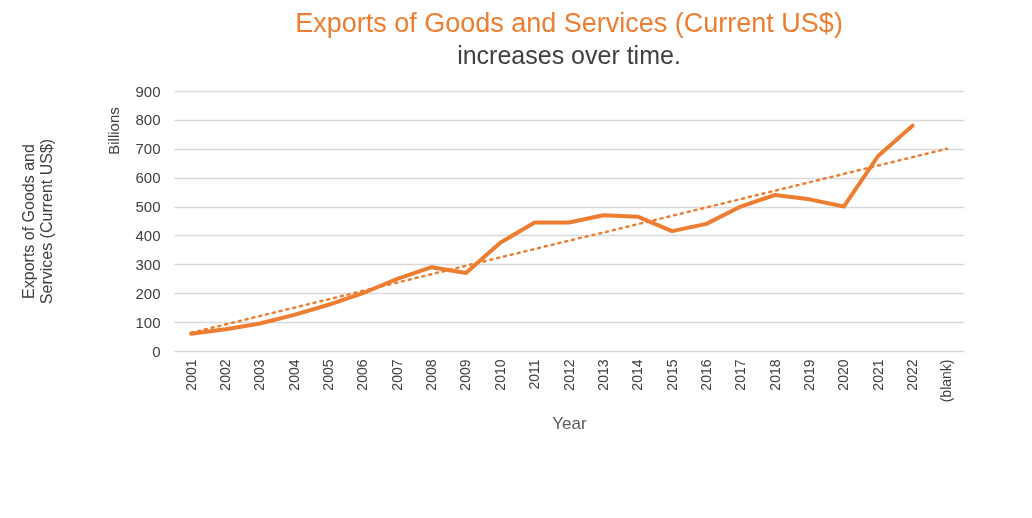 The image size is (1032, 518). Describe the element at coordinates (148, 91) in the screenshot. I see `y-tick-label: 900` at that location.